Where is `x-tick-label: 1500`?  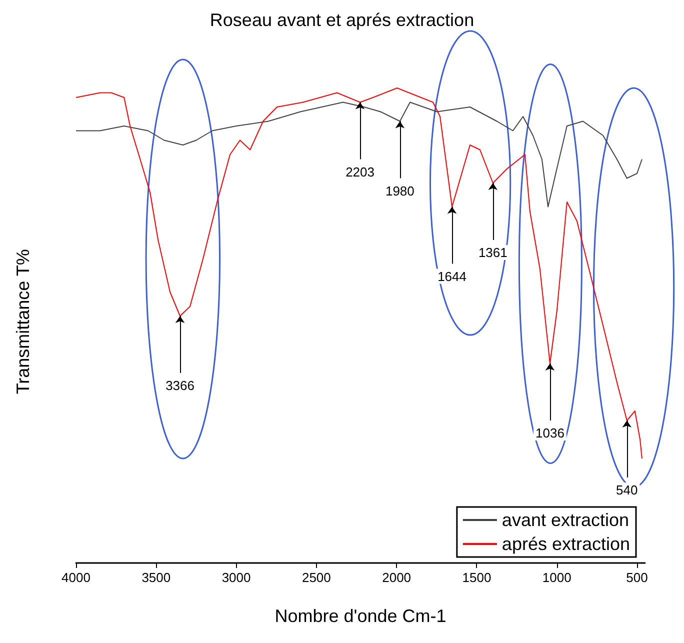 x-tick-label: 1500 is located at coordinates (477, 577).